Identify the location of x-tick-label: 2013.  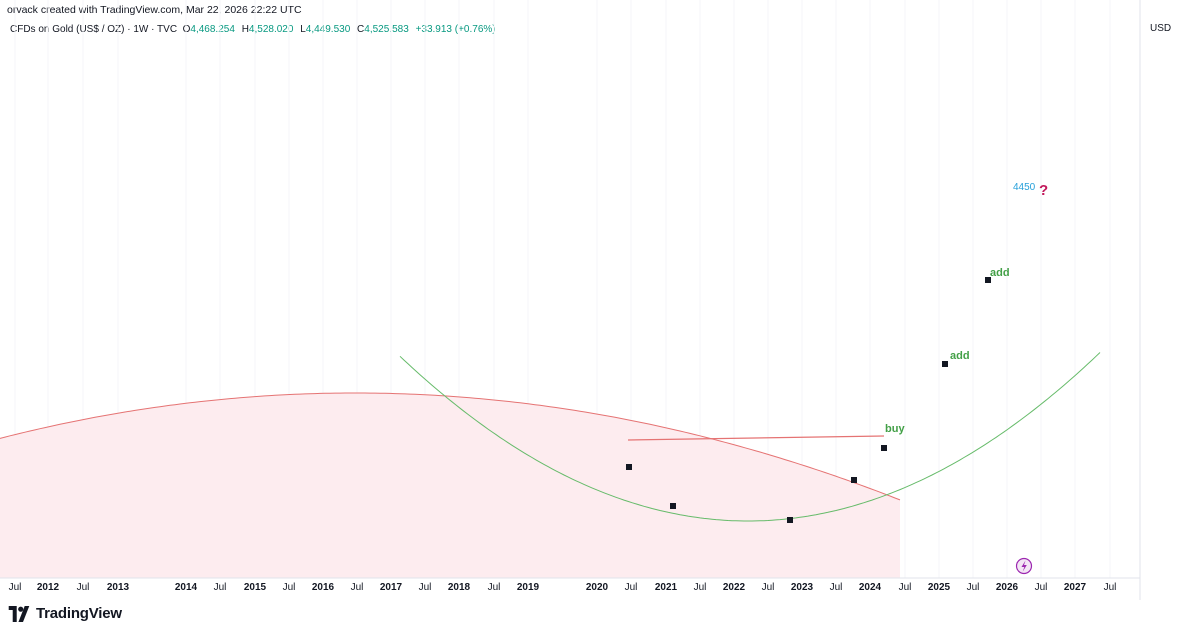
(118, 587).